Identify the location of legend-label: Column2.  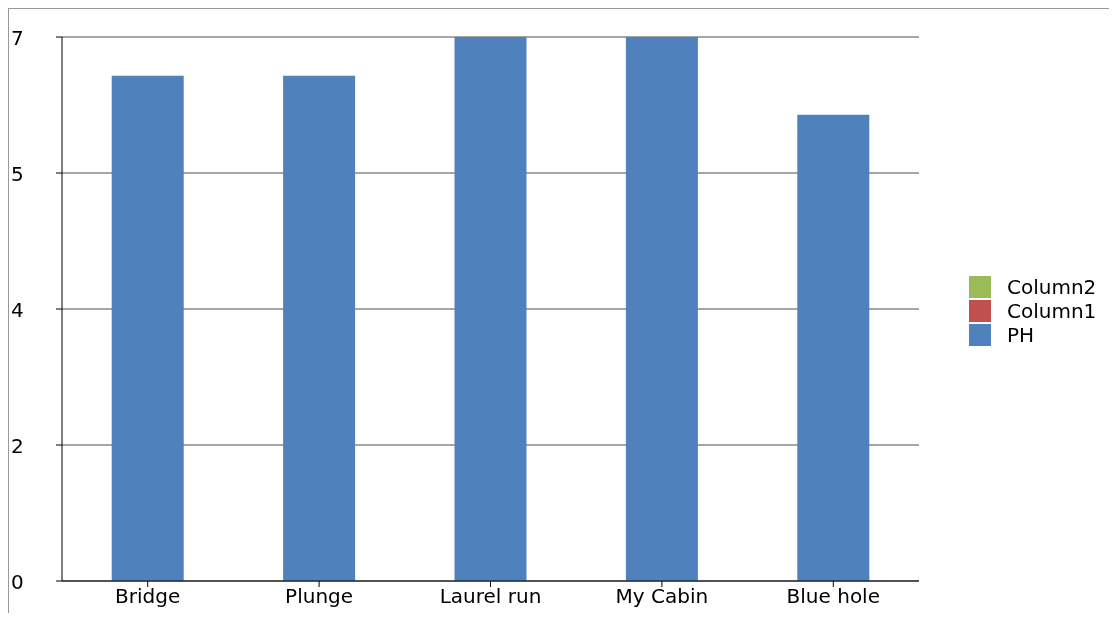
(1052, 287).